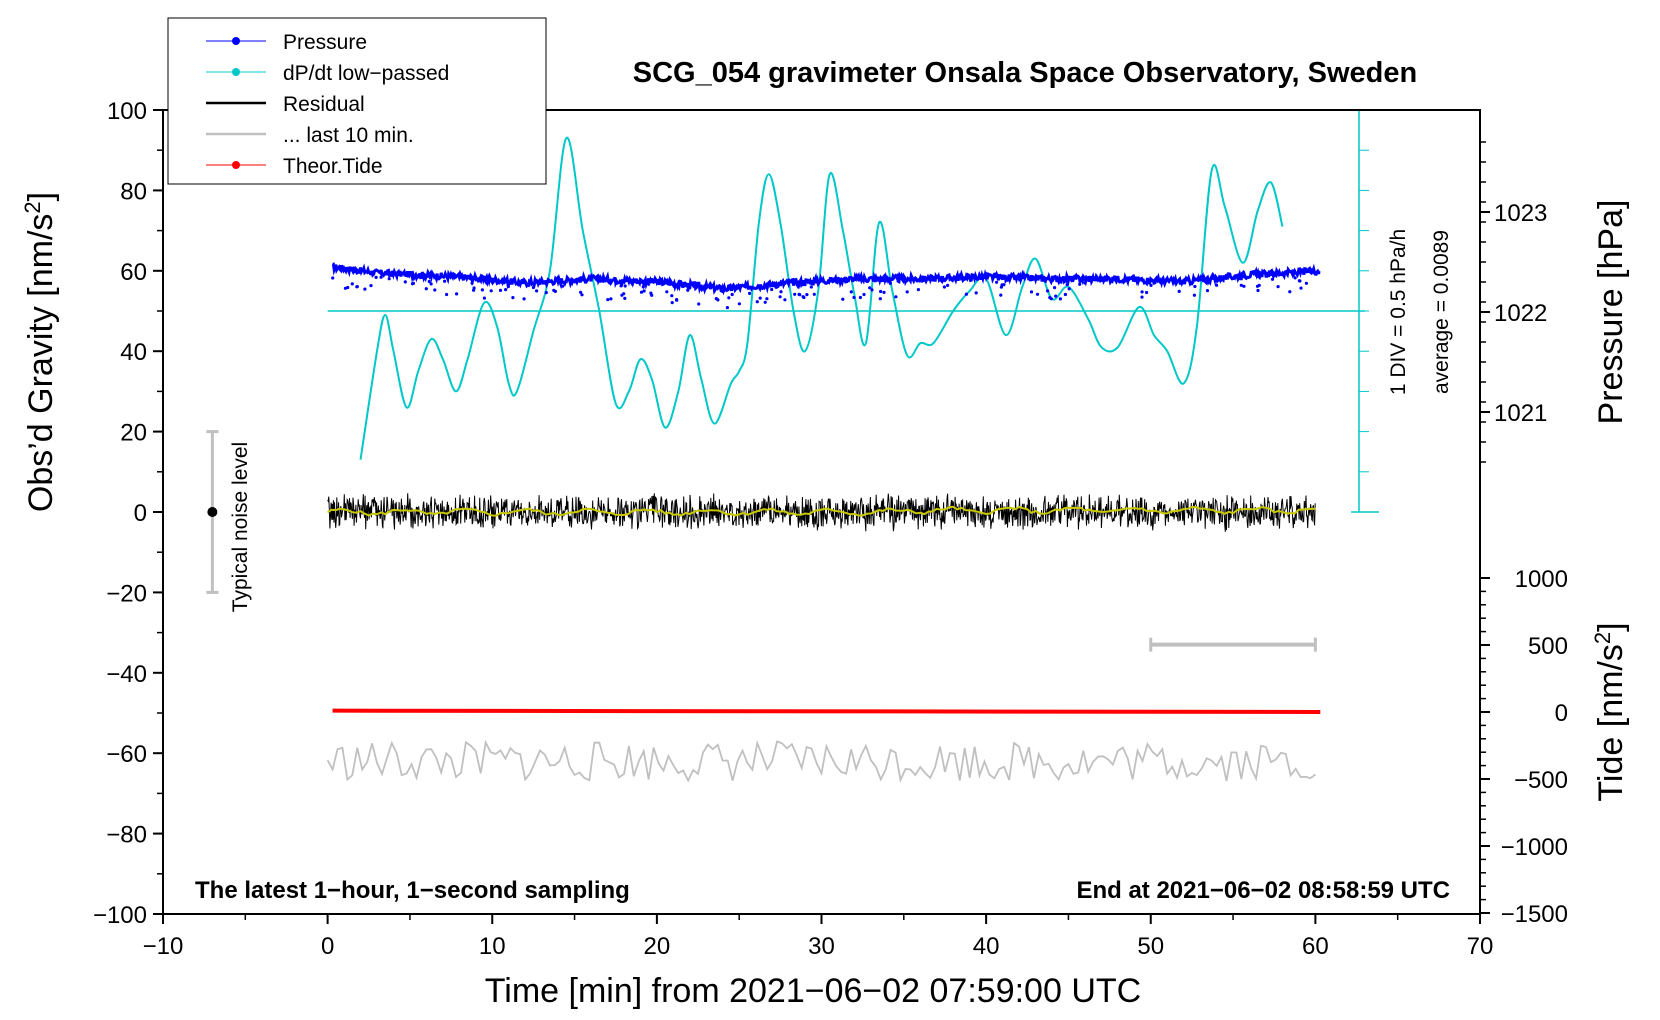 The width and height of the screenshot is (1660, 1020). Describe the element at coordinates (821, 761) in the screenshot. I see `last-10-min-line` at that location.